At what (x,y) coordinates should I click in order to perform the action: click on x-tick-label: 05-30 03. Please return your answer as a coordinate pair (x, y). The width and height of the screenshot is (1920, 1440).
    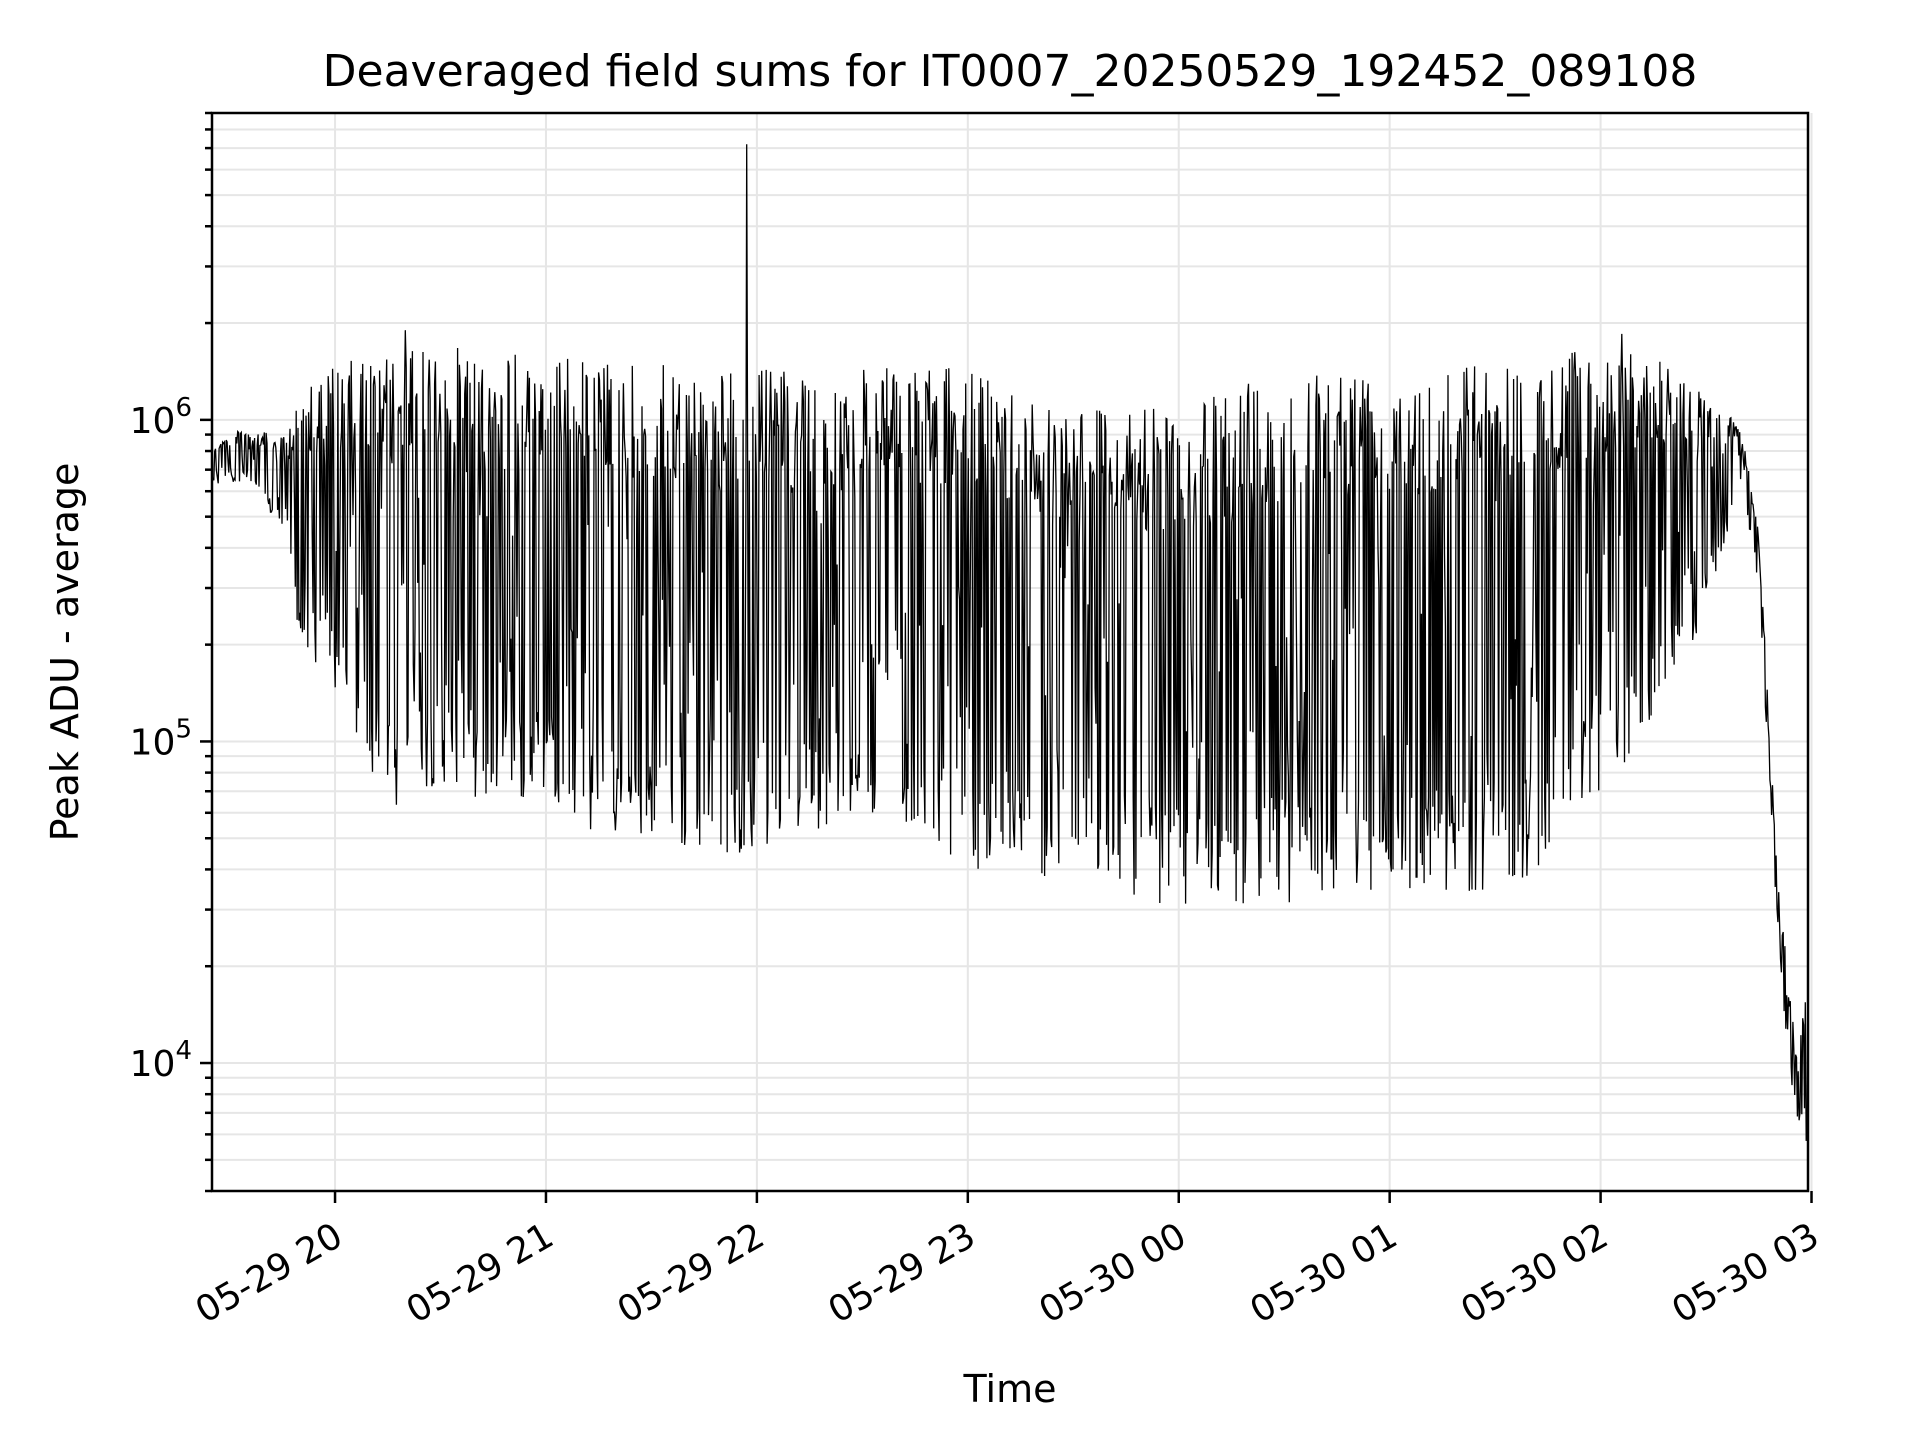
    Looking at the image, I should click on (1745, 1273).